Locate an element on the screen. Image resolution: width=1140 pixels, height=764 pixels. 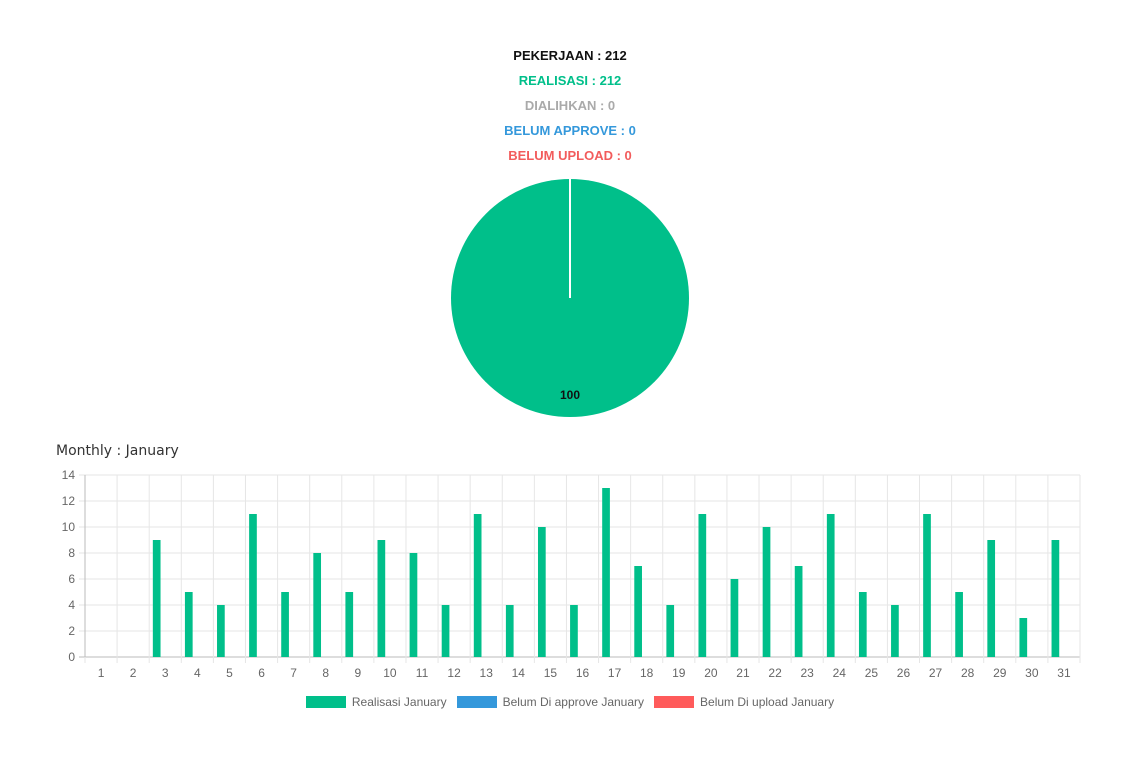
legend-item-belum-approve: Belum Di approve January is located at coordinates (550, 702).